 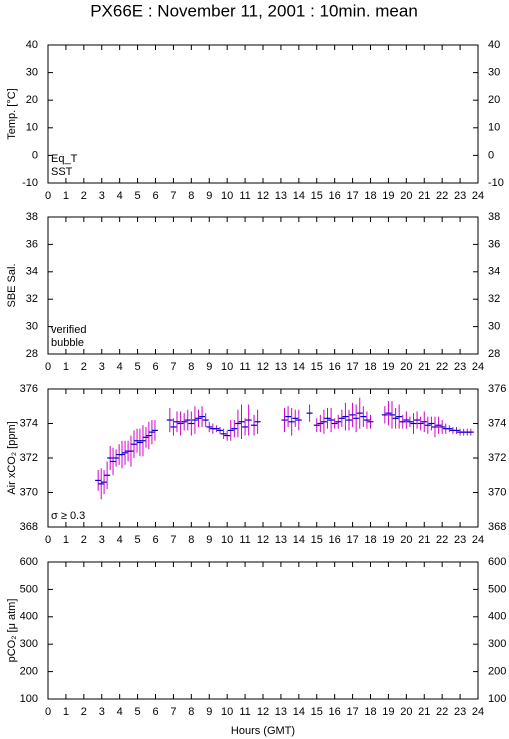 I want to click on y-tick-label: 374, so click(x=29, y=423).